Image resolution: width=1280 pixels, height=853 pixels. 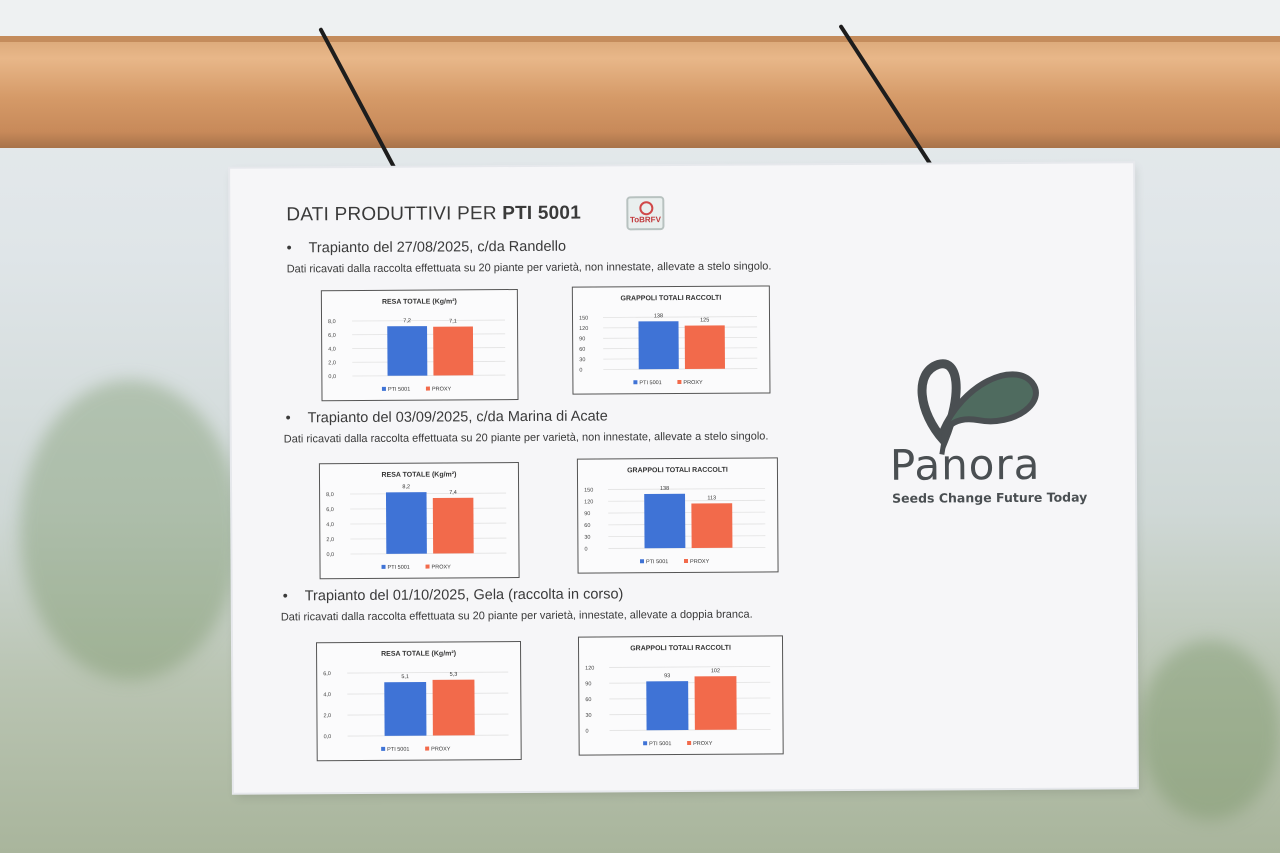 I want to click on panora-logo-icon, so click(x=978, y=407).